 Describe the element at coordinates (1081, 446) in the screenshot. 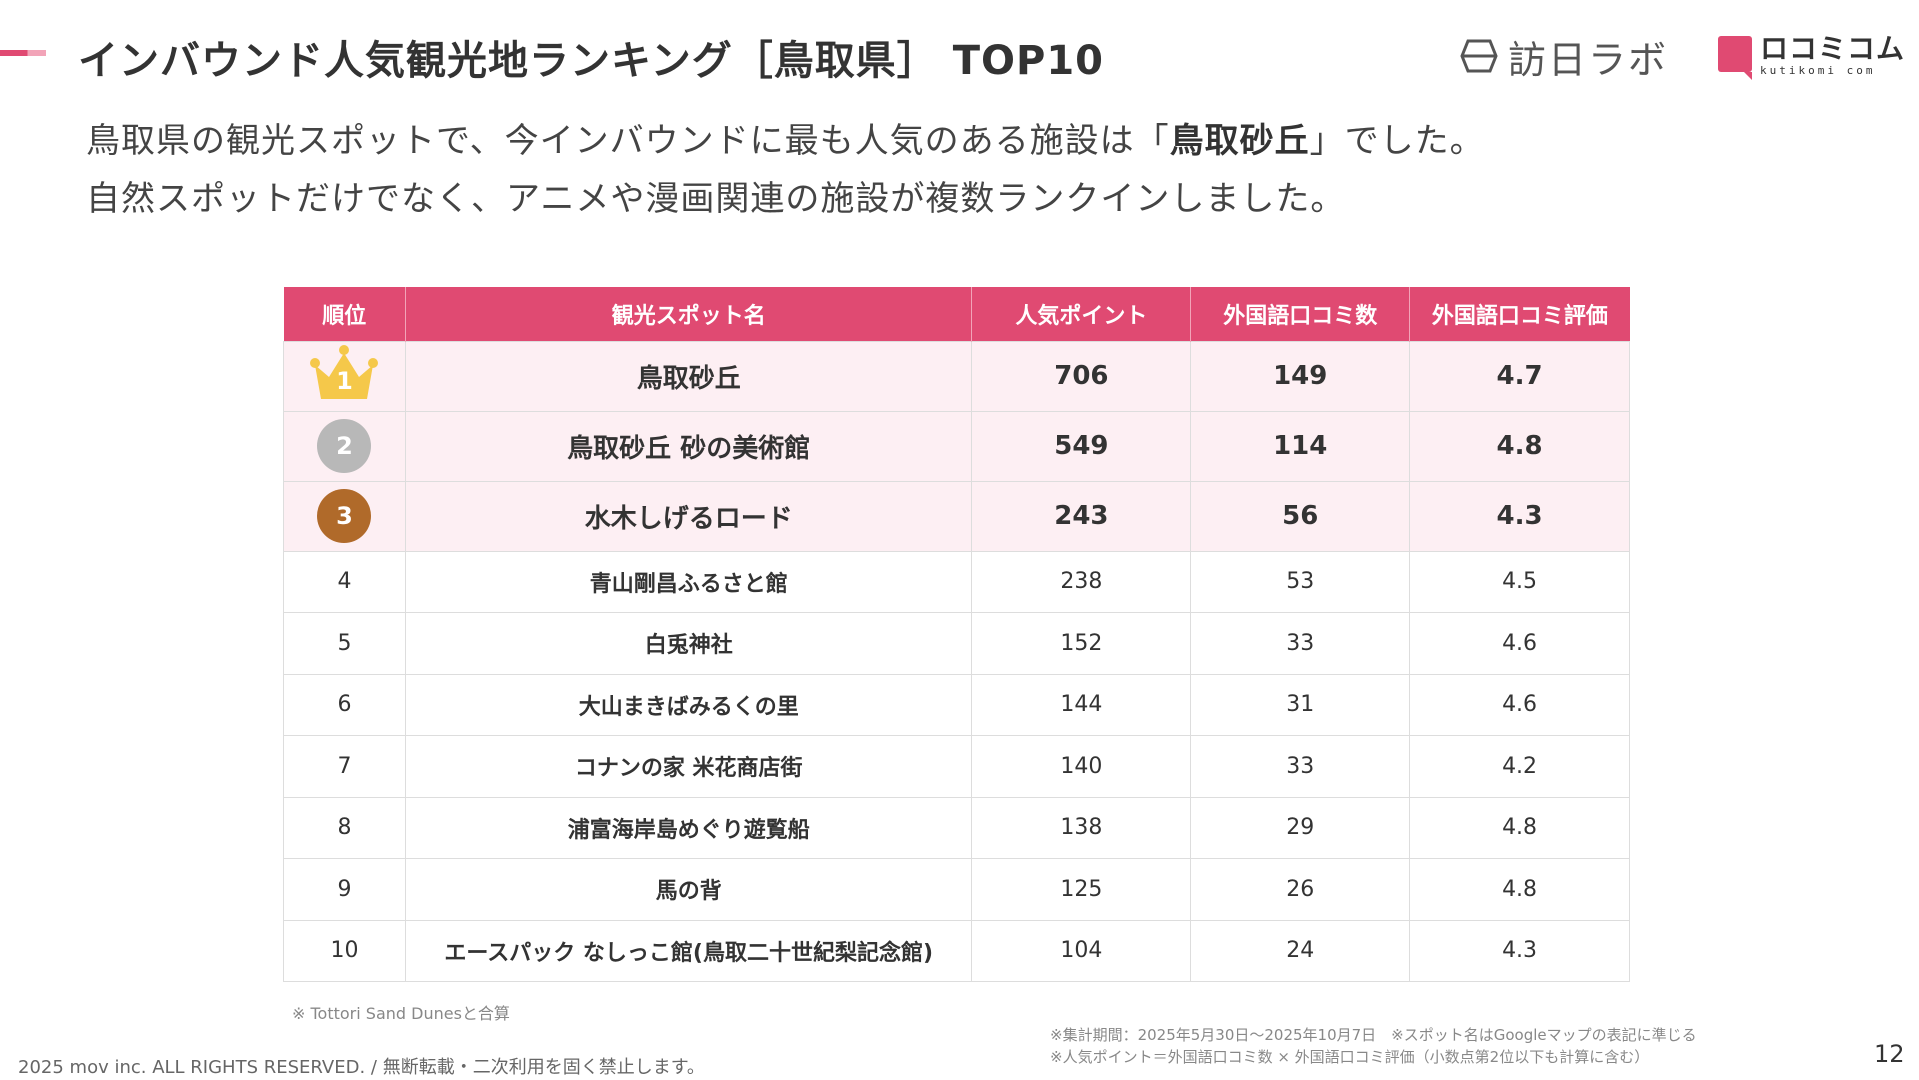

I see `points-cell: 549` at that location.